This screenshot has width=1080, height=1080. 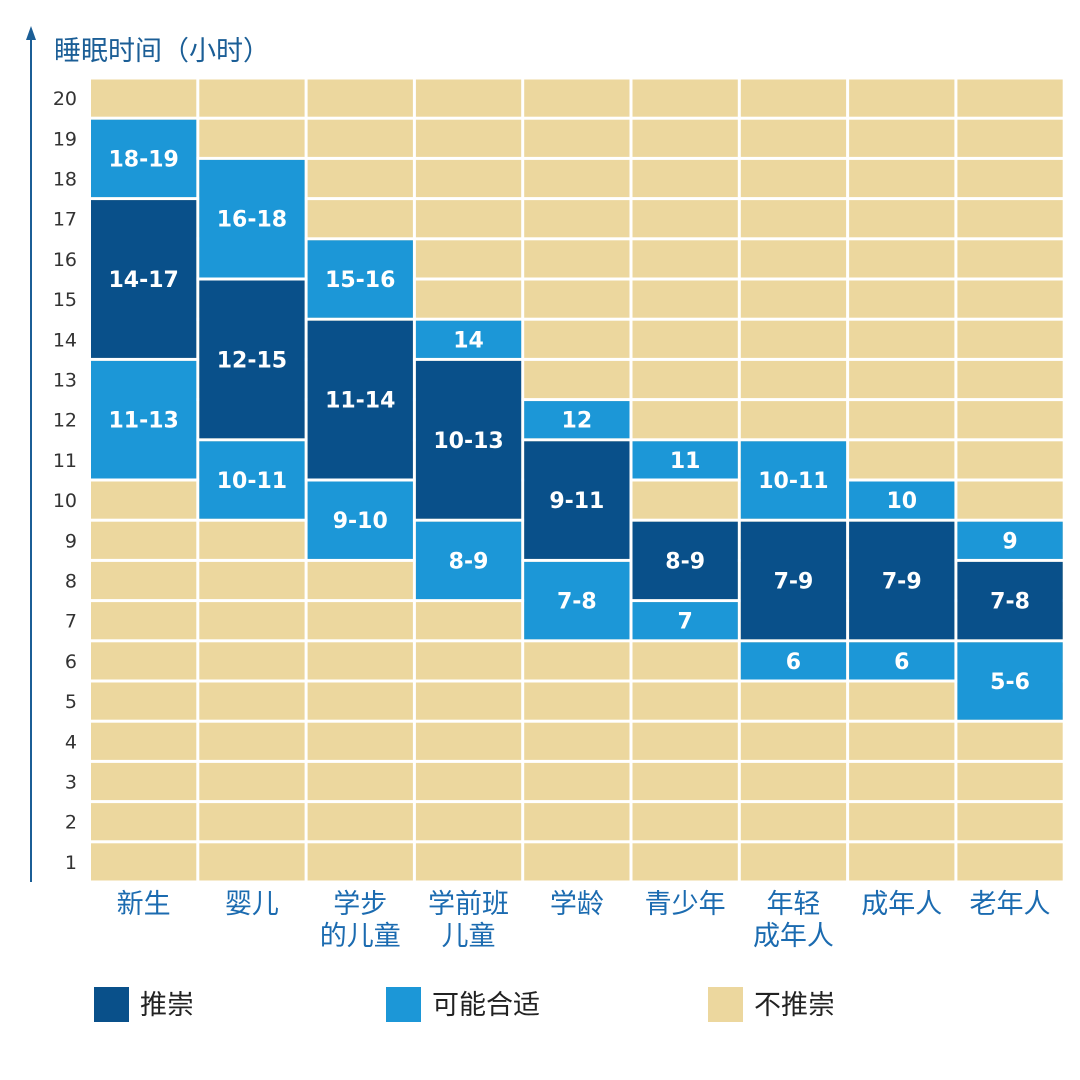 I want to click on segment-label: 9-10, so click(x=360, y=521).